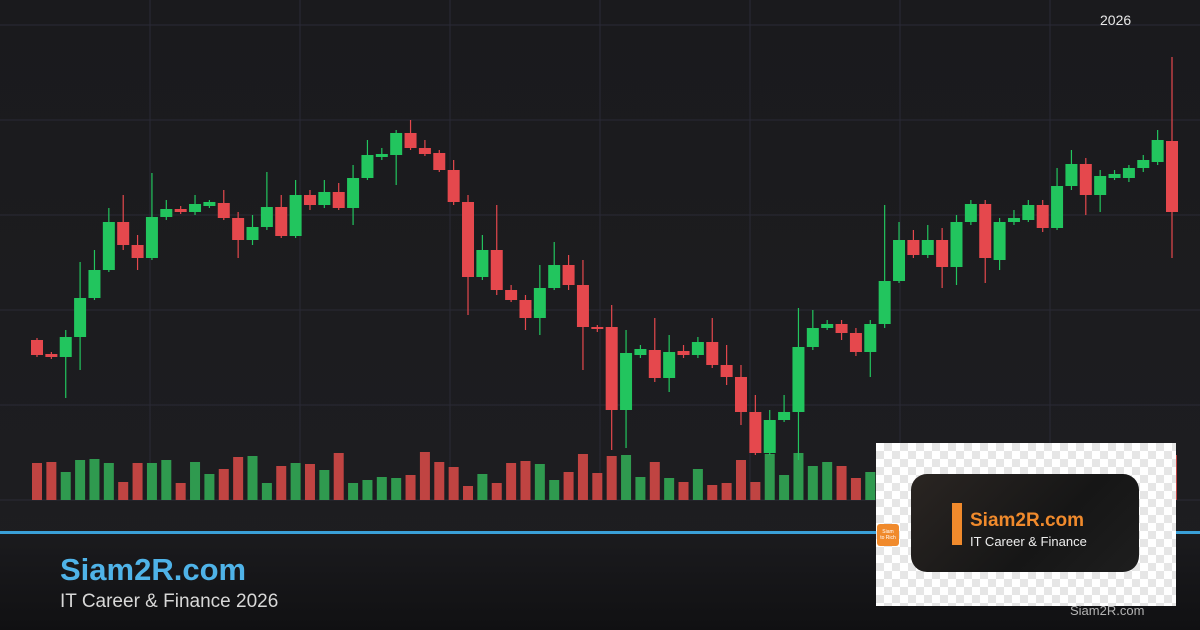 This screenshot has height=630, width=1200. What do you see at coordinates (888, 532) in the screenshot?
I see `badge-text: Siam` at bounding box center [888, 532].